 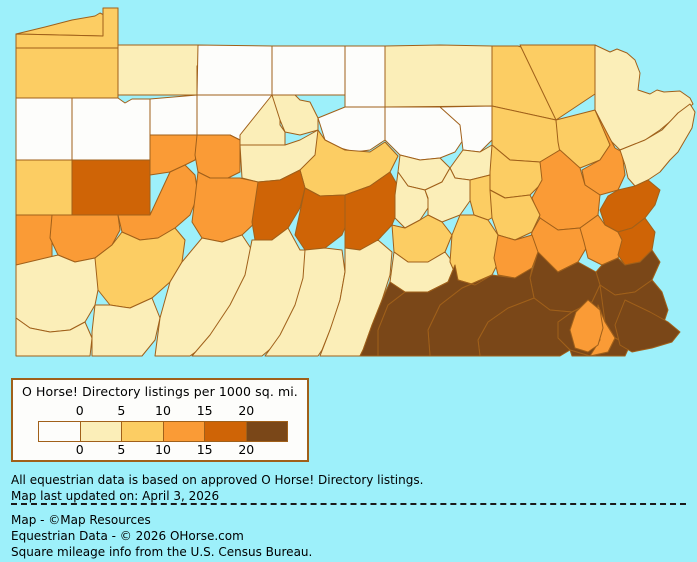 I want to click on legend-ticks-top: 0 5 10 15 20, so click(x=163, y=411).